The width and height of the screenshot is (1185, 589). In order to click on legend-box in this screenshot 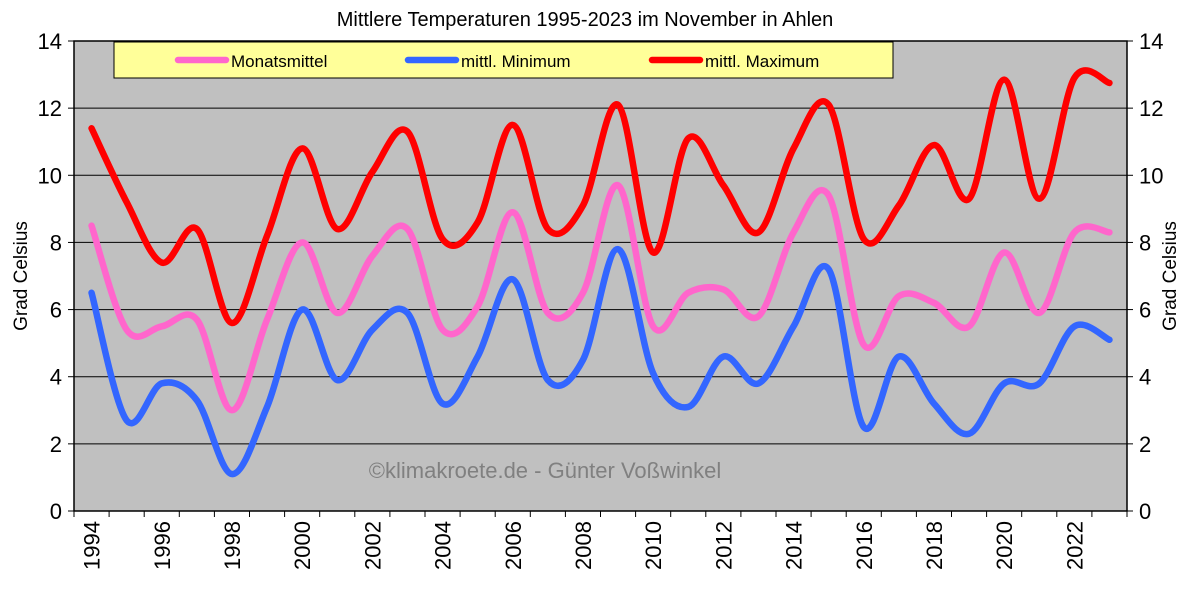, I will do `click(503, 60)`.